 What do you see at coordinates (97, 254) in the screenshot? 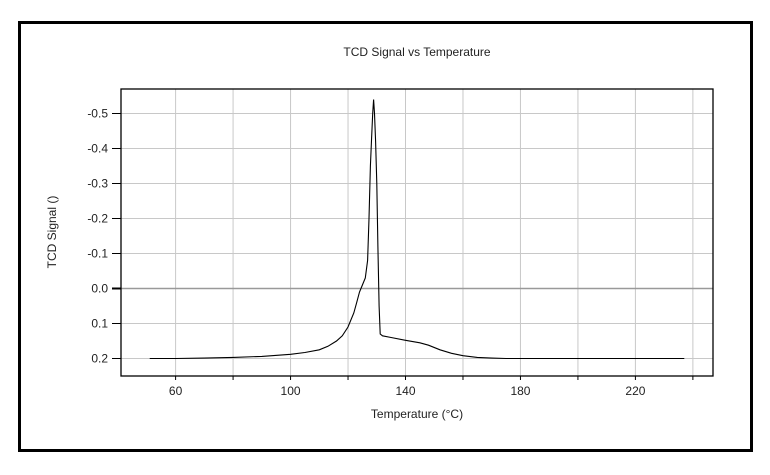
I see `y-tick-label: -0.1` at bounding box center [97, 254].